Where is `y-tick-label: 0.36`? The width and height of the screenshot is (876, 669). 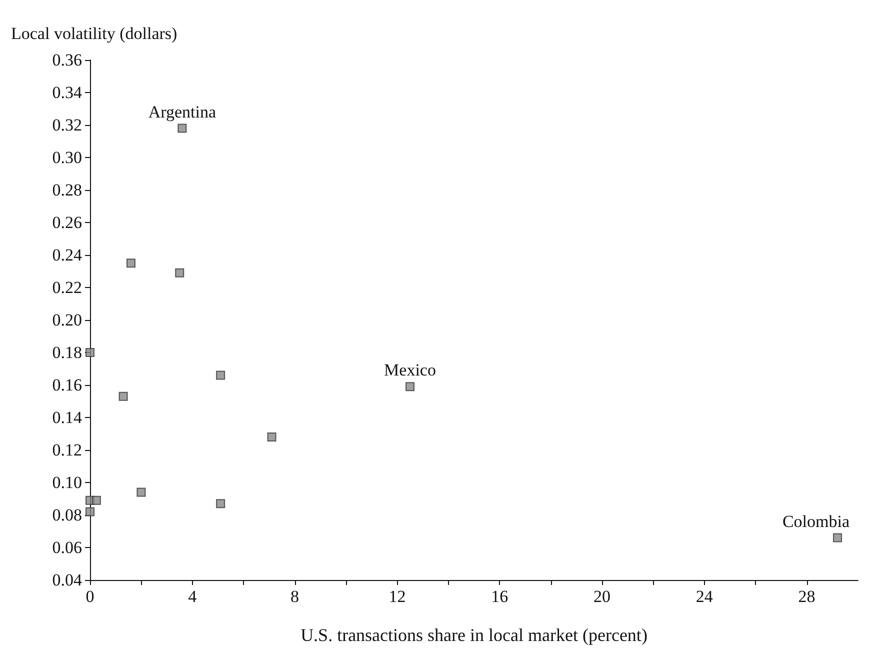
y-tick-label: 0.36 is located at coordinates (67, 60).